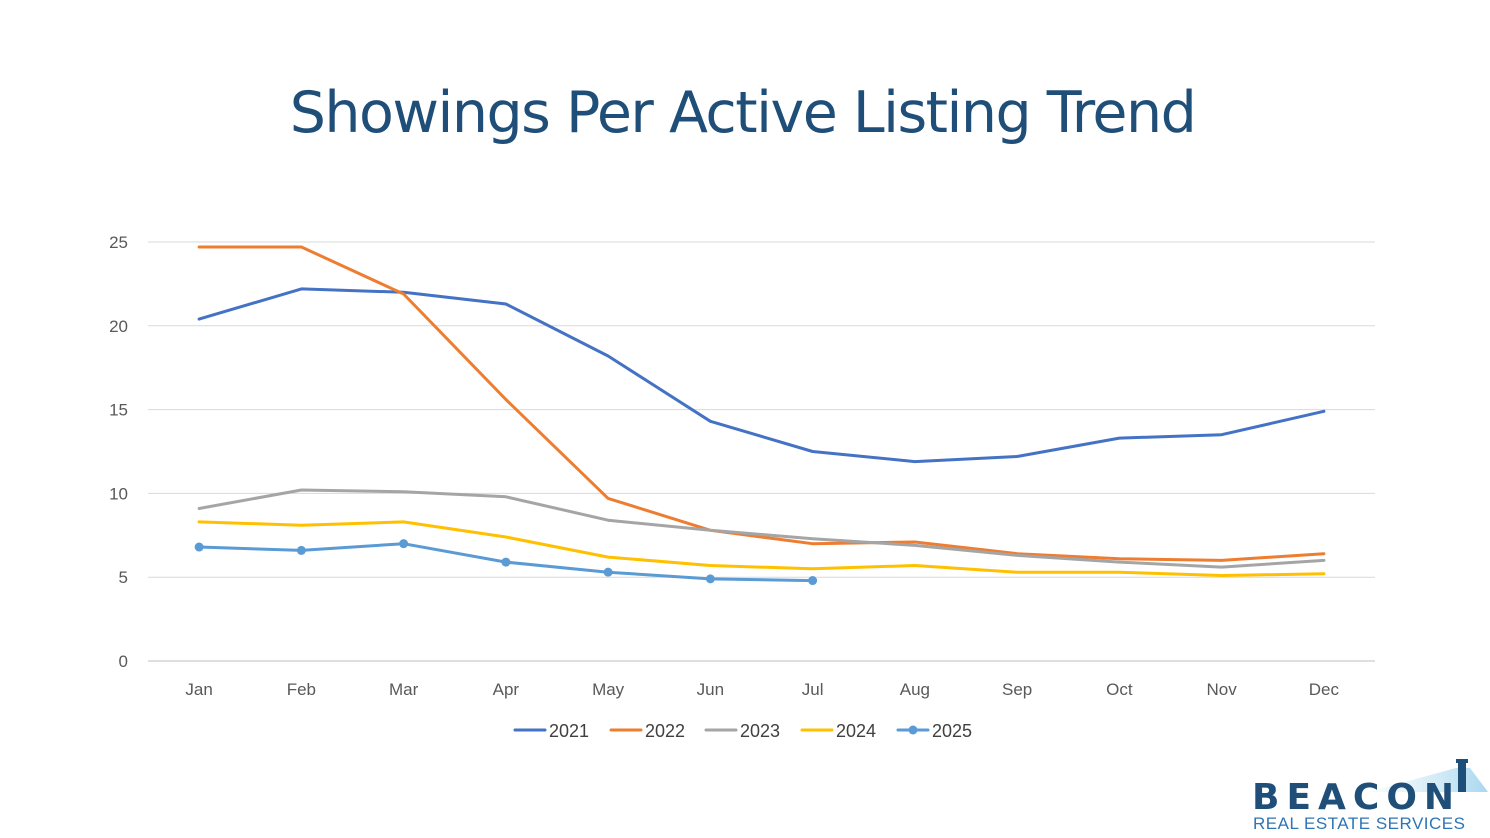  I want to click on x-tick-label: Nov, so click(1222, 689).